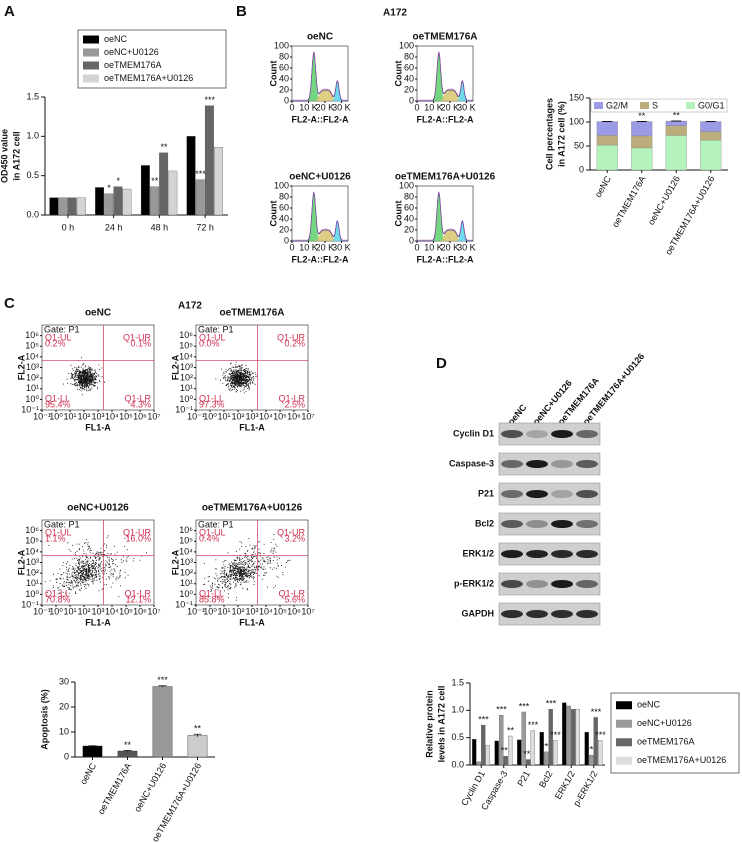 This screenshot has width=742, height=843. I want to click on y-tick-label: 30, so click(64, 681).